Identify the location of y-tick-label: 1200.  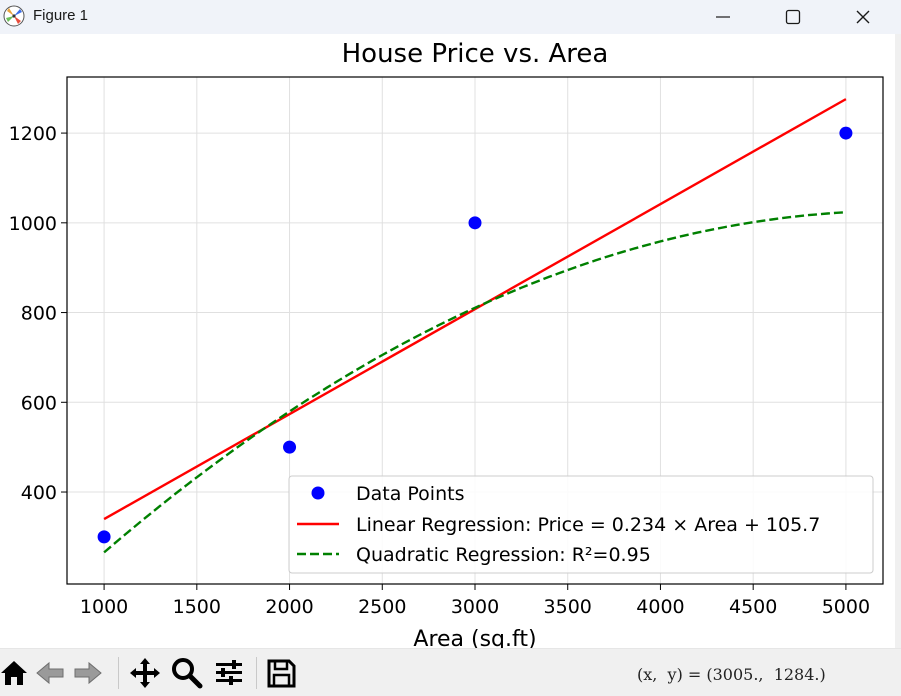
(33, 134).